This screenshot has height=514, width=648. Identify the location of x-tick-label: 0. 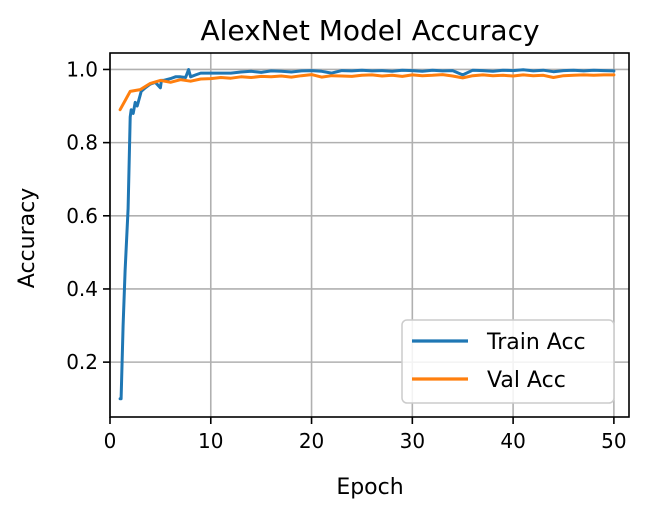
(110, 441).